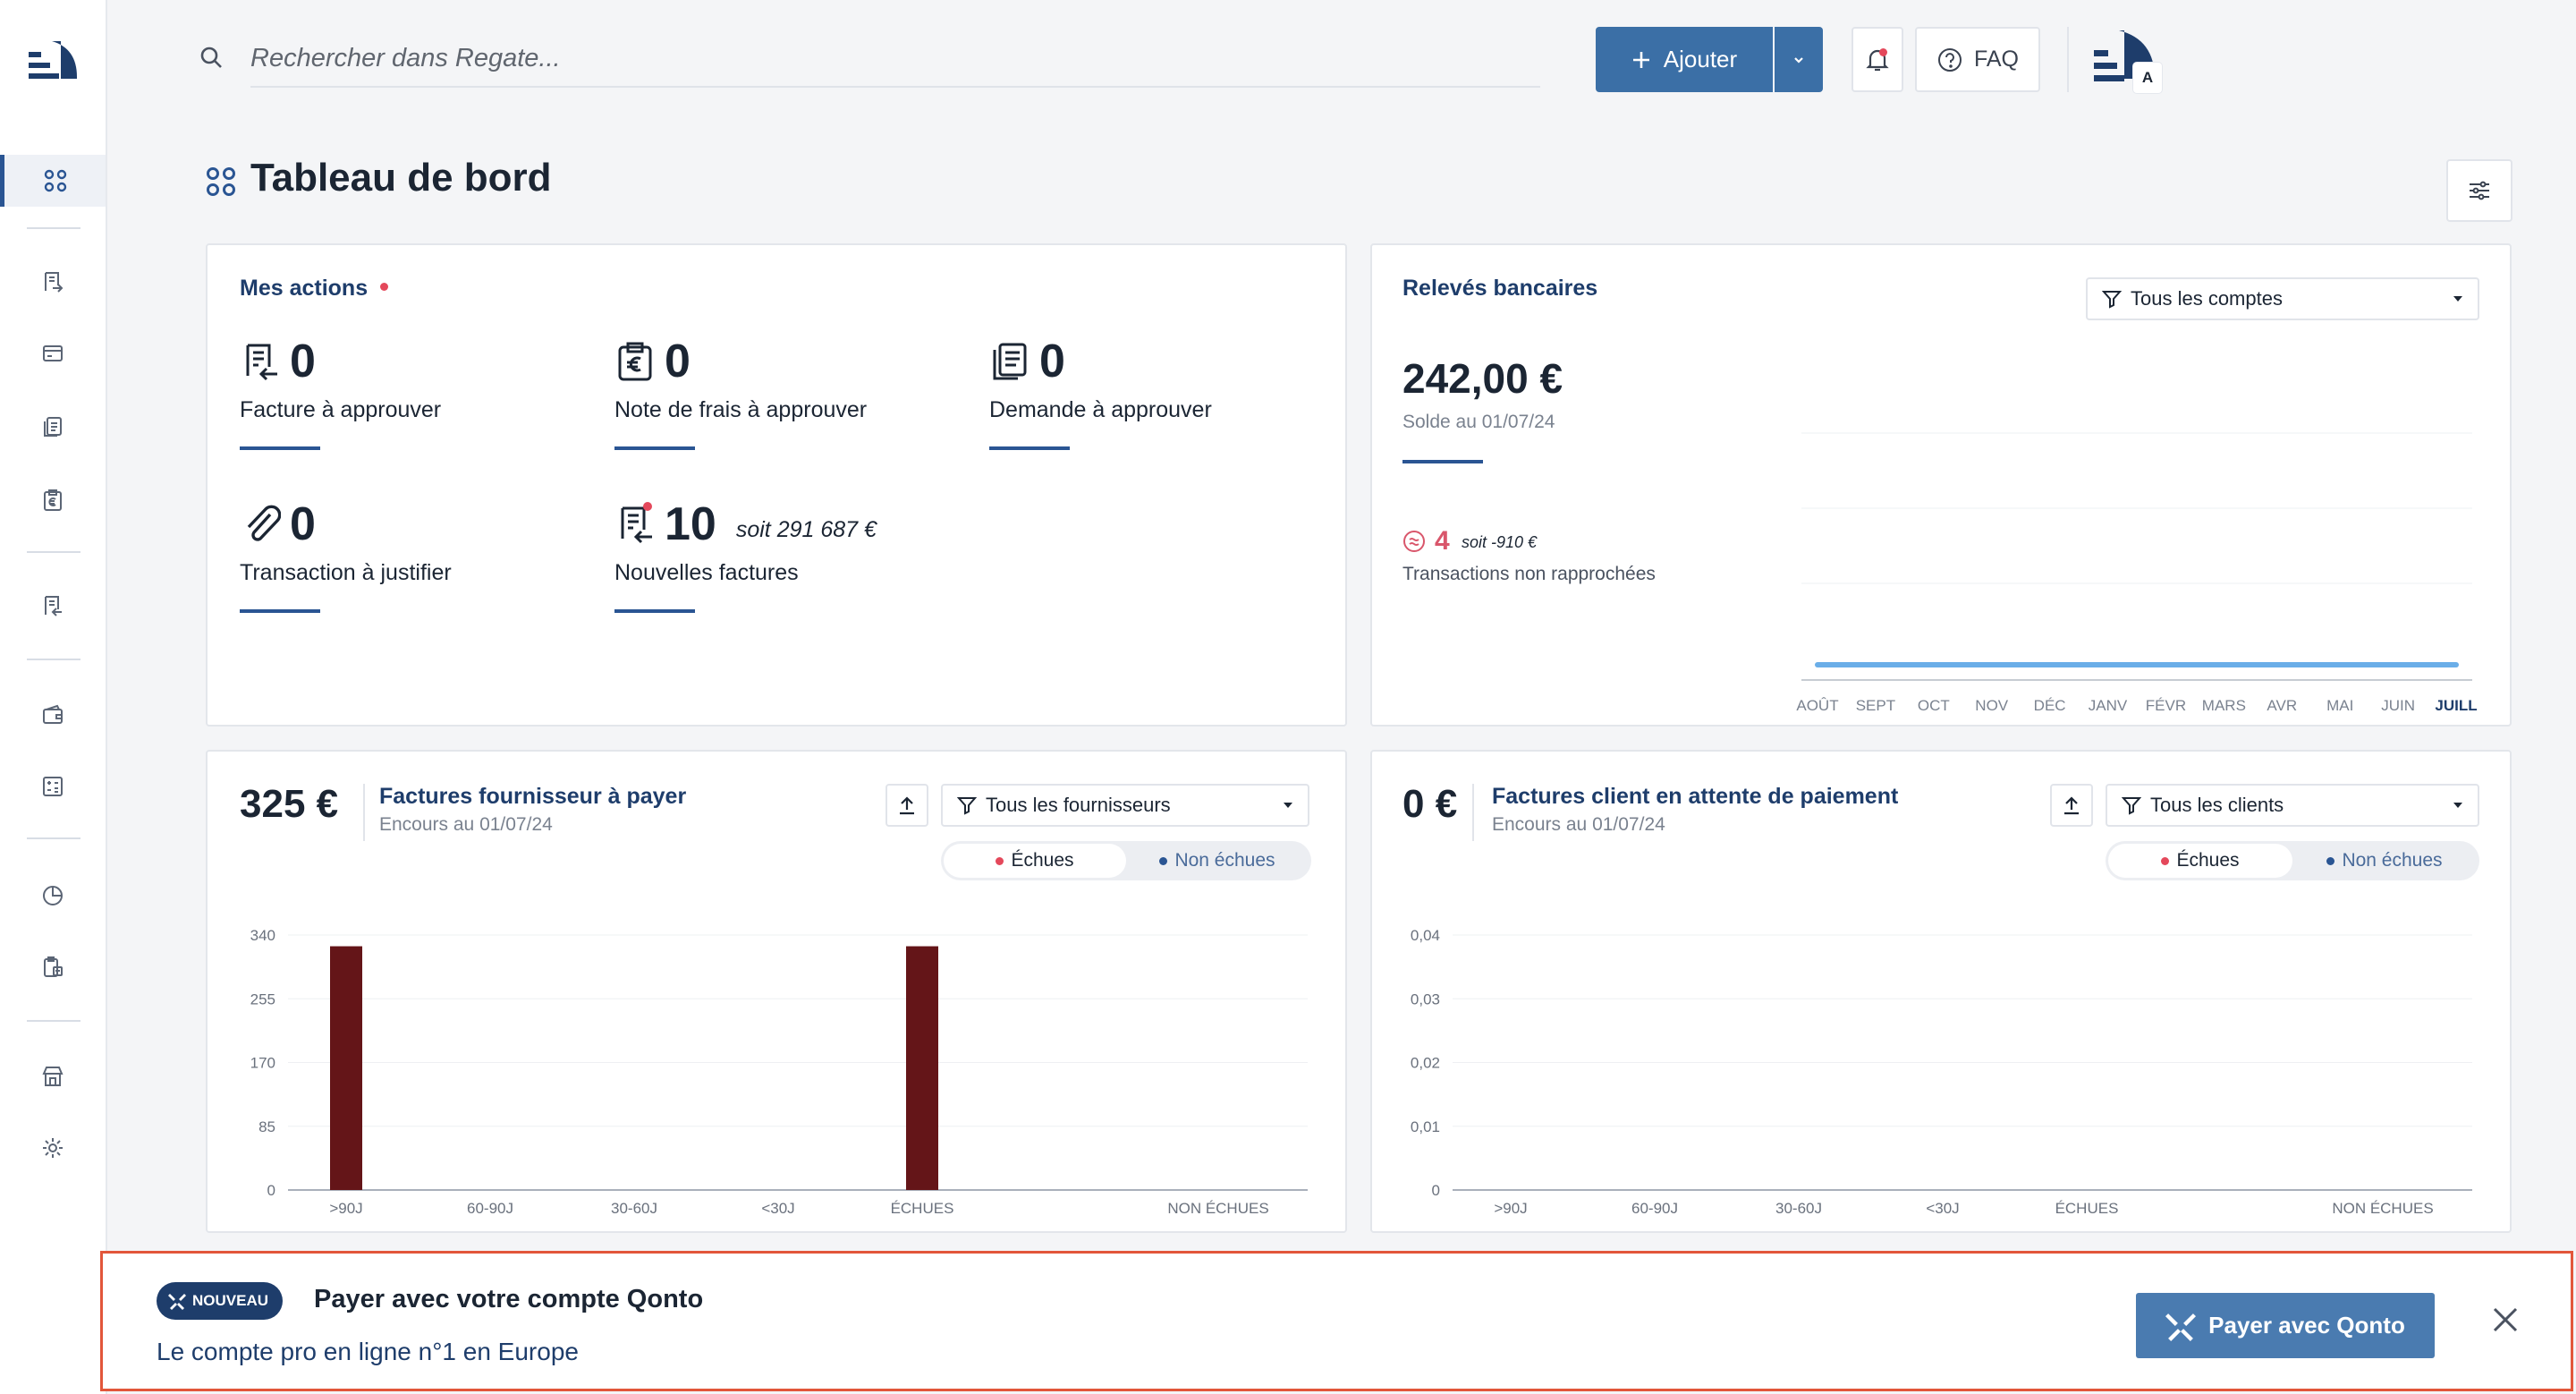  I want to click on sidebar-item-expenses, so click(53, 500).